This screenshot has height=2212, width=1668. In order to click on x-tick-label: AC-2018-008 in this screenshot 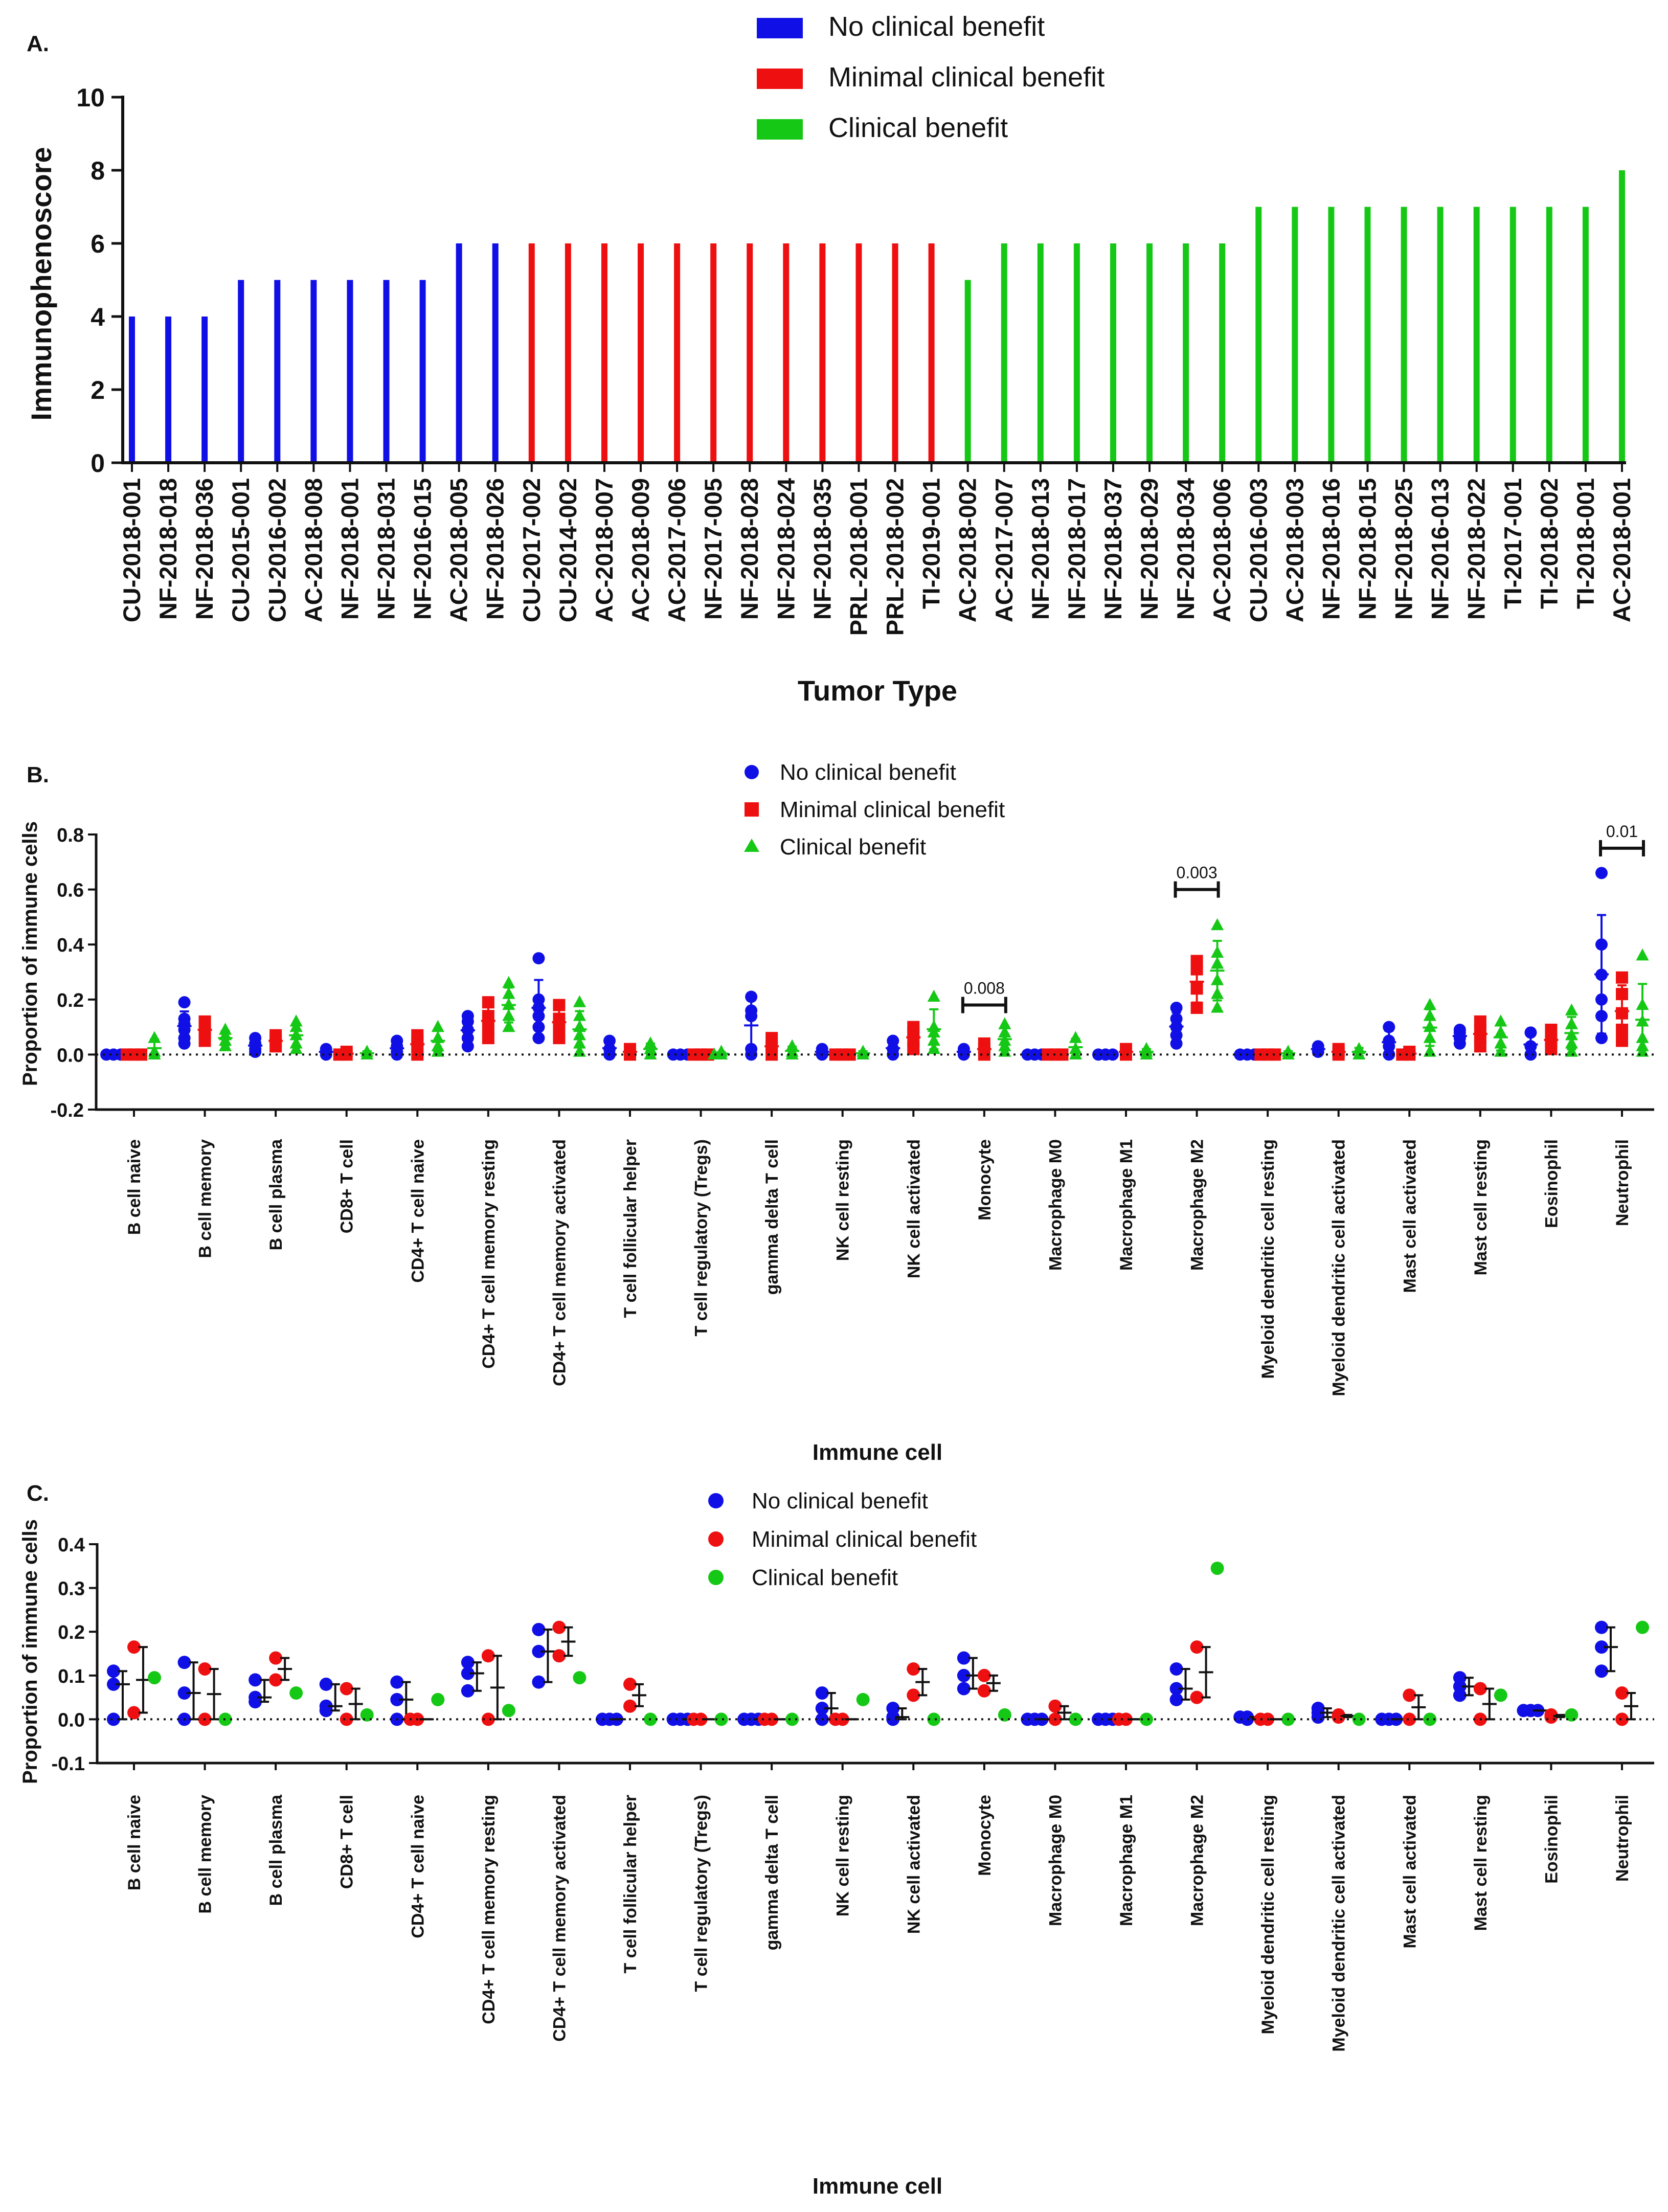, I will do `click(313, 550)`.